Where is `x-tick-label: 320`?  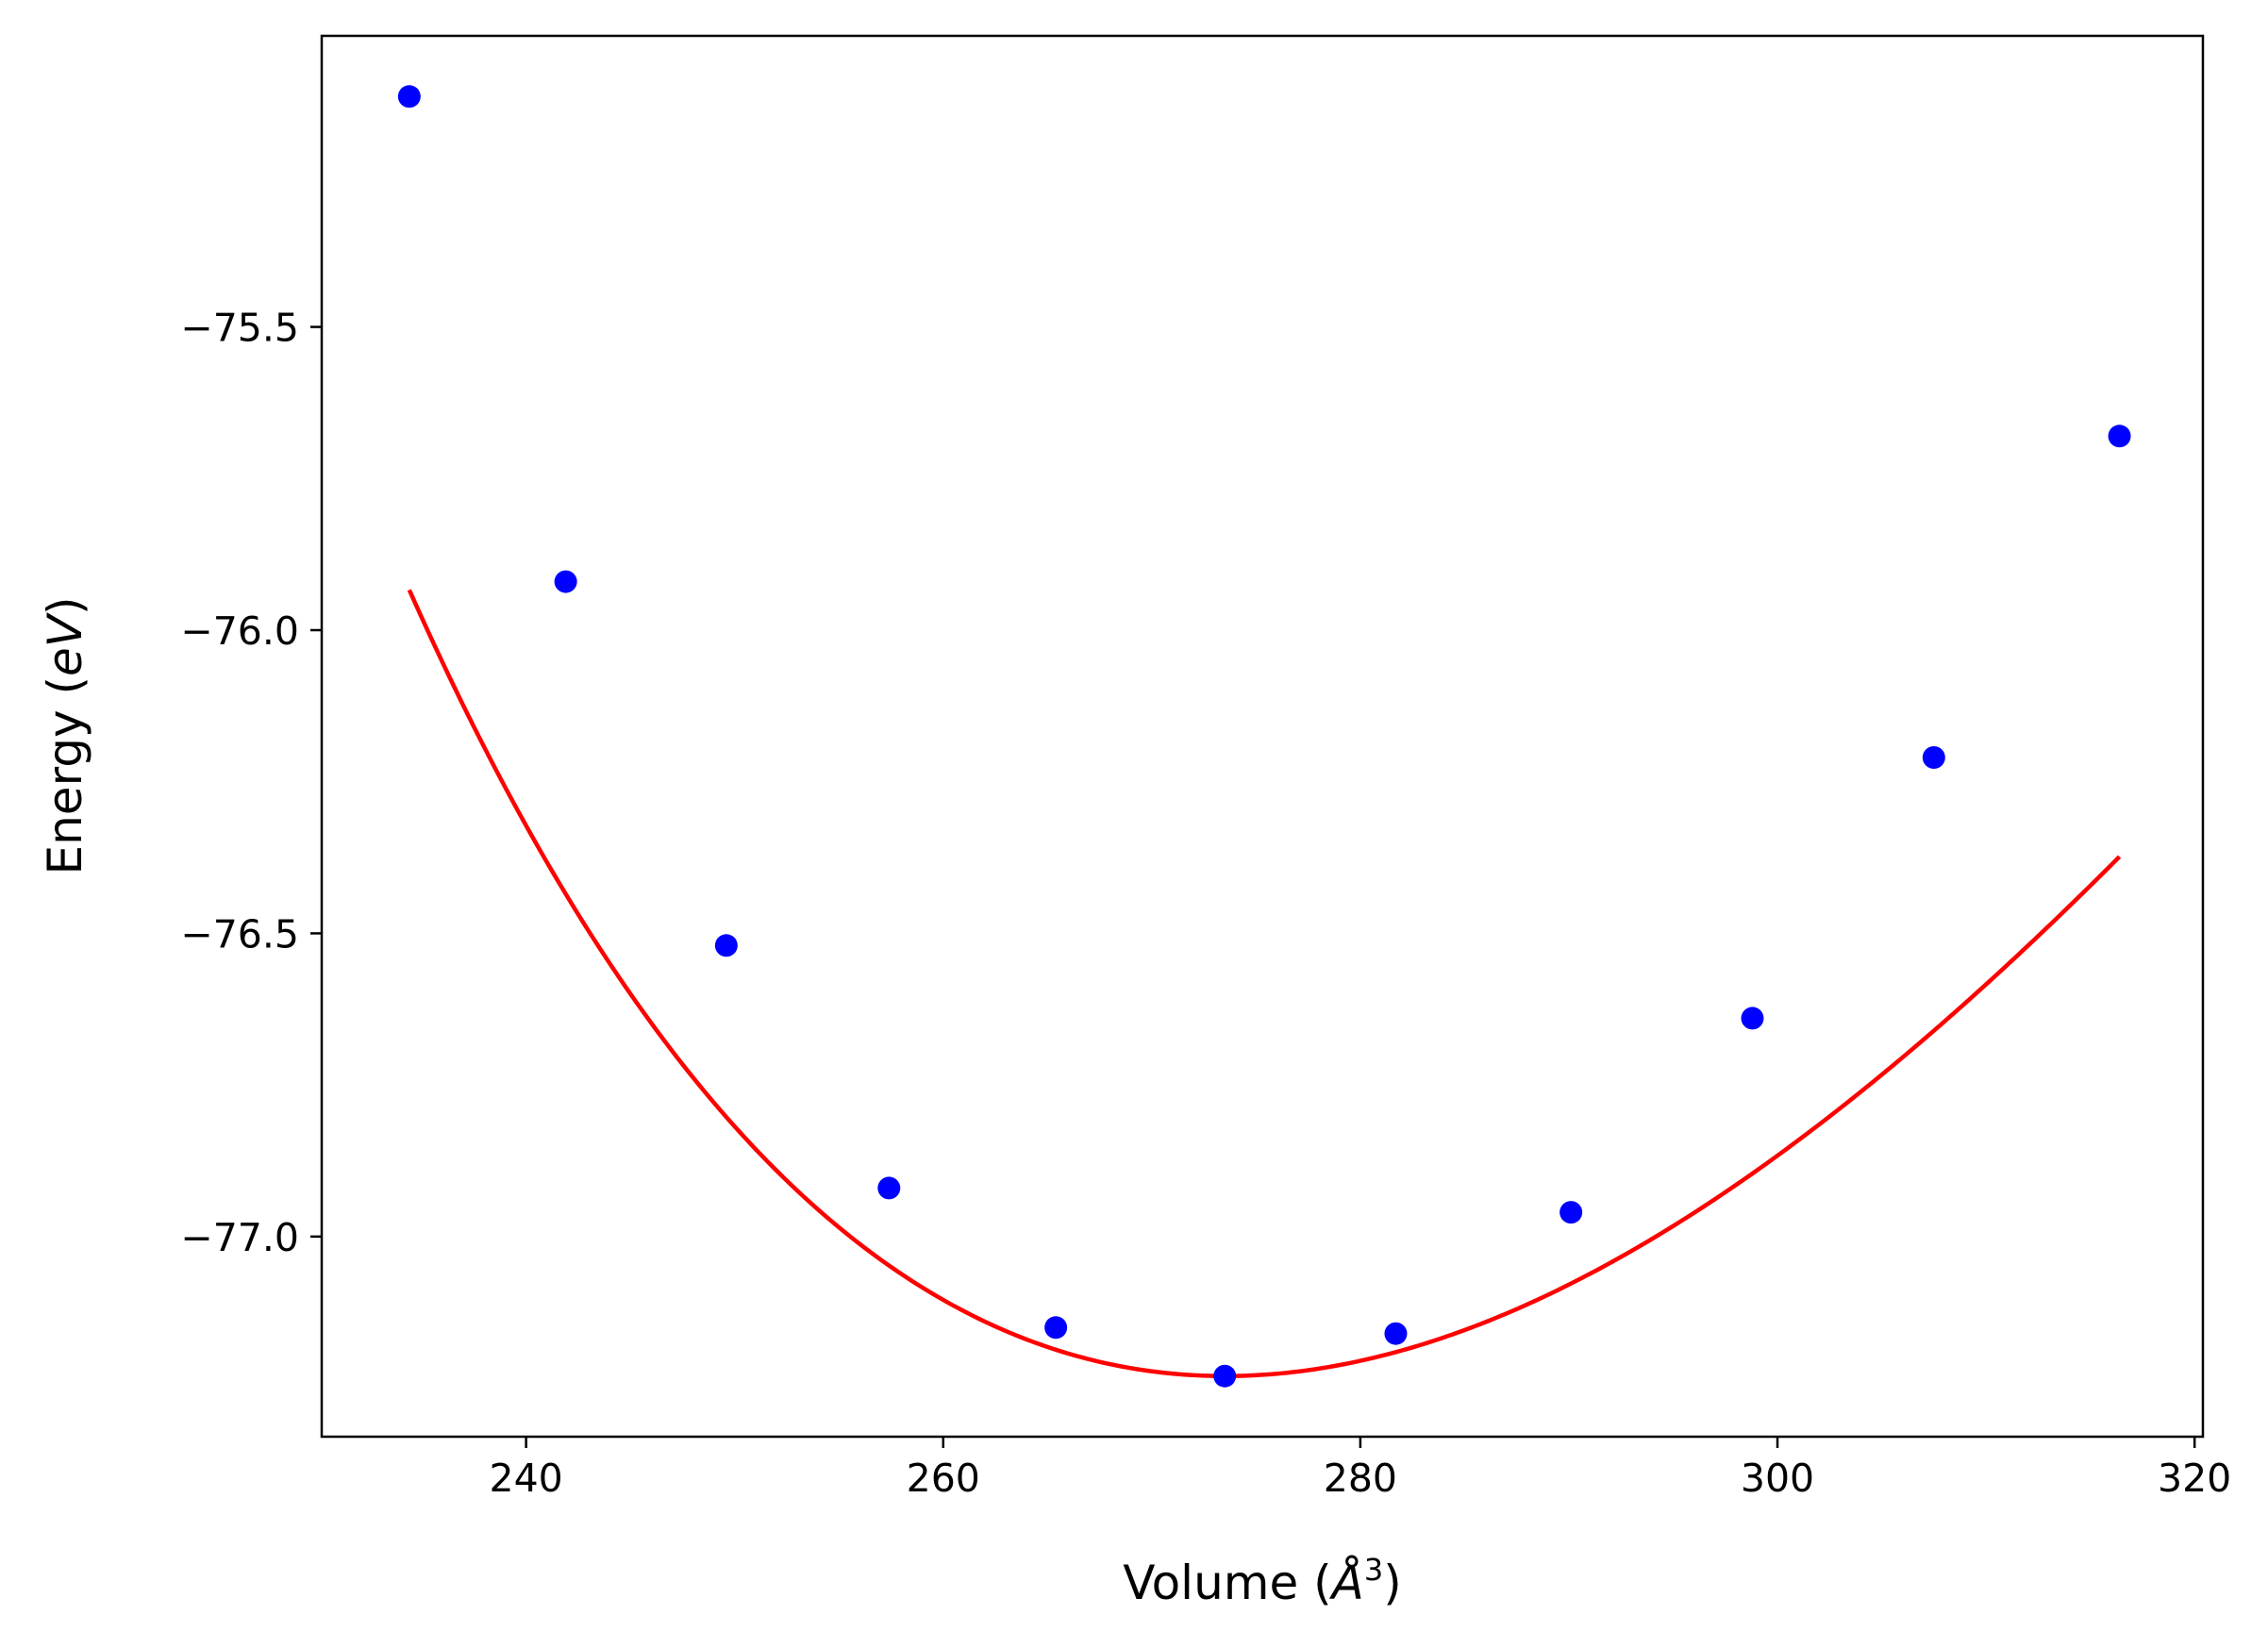
x-tick-label: 320 is located at coordinates (2194, 1478).